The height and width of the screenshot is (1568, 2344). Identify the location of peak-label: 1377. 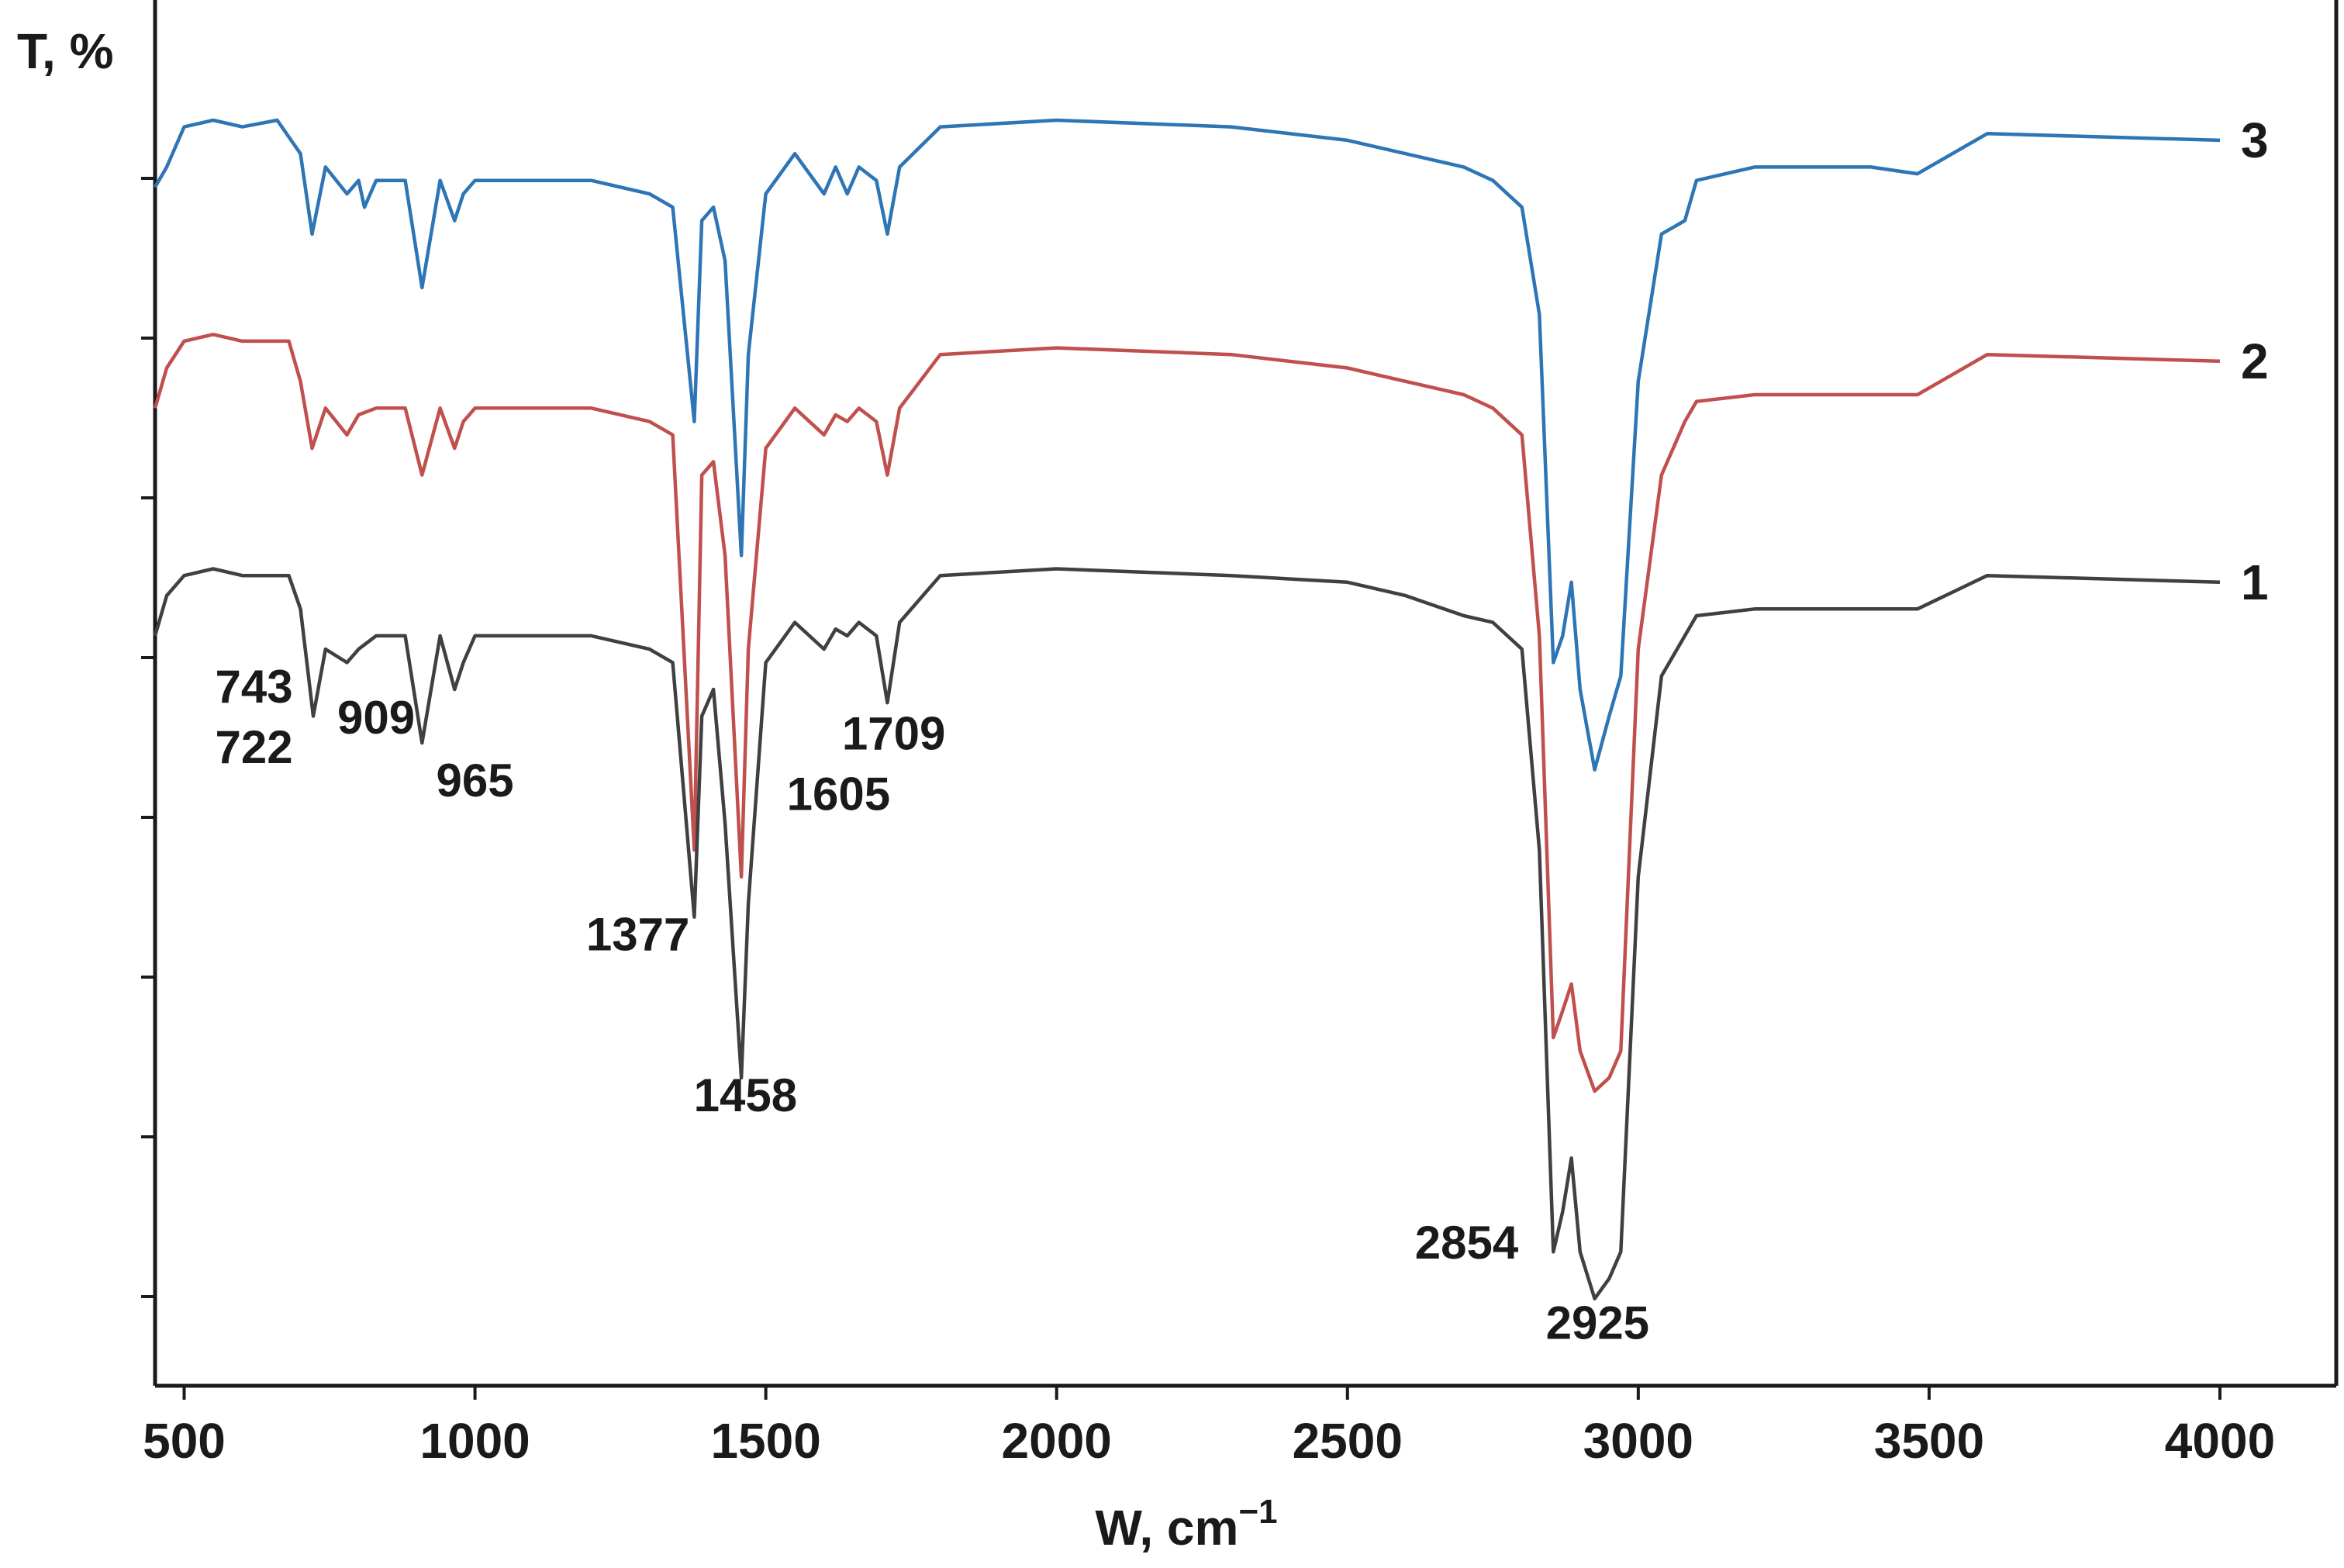
(638, 935).